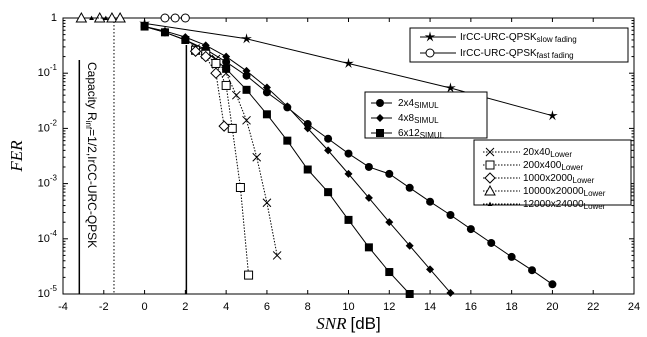 This screenshot has height=337, width=647. Describe the element at coordinates (471, 307) in the screenshot. I see `x-tick-label: 16` at that location.